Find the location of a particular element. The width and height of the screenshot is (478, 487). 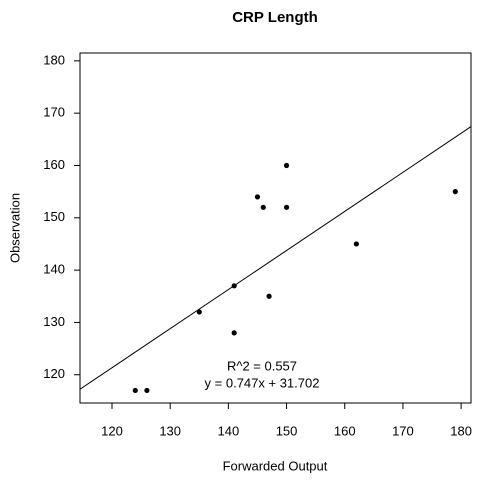

y-tick-label: 120 is located at coordinates (54, 373).